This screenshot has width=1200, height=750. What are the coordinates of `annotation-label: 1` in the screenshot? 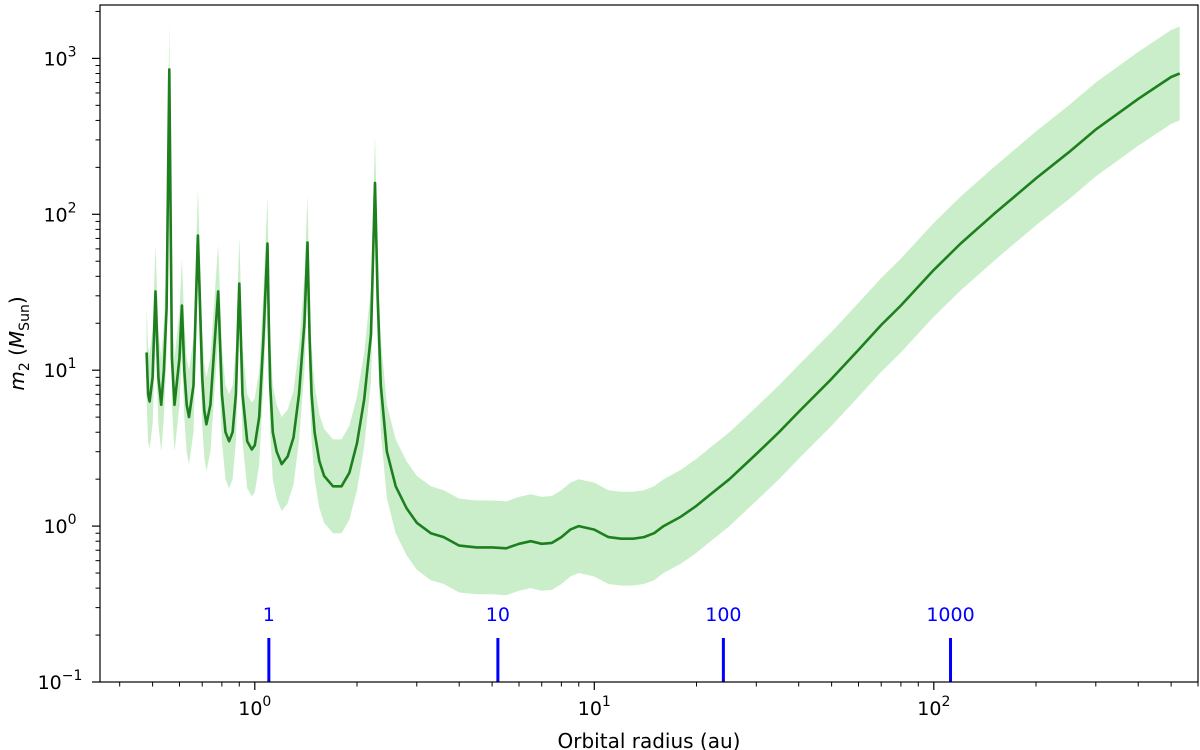 It's located at (269, 615).